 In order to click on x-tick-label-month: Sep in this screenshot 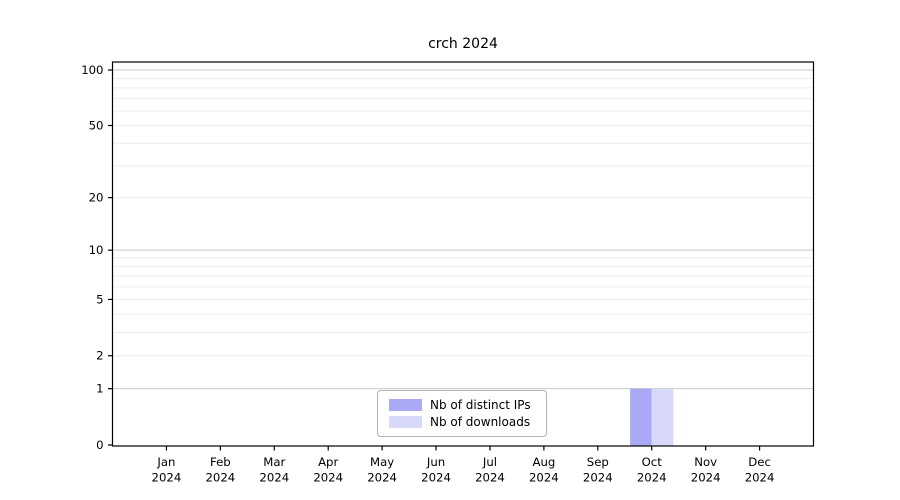, I will do `click(598, 462)`.